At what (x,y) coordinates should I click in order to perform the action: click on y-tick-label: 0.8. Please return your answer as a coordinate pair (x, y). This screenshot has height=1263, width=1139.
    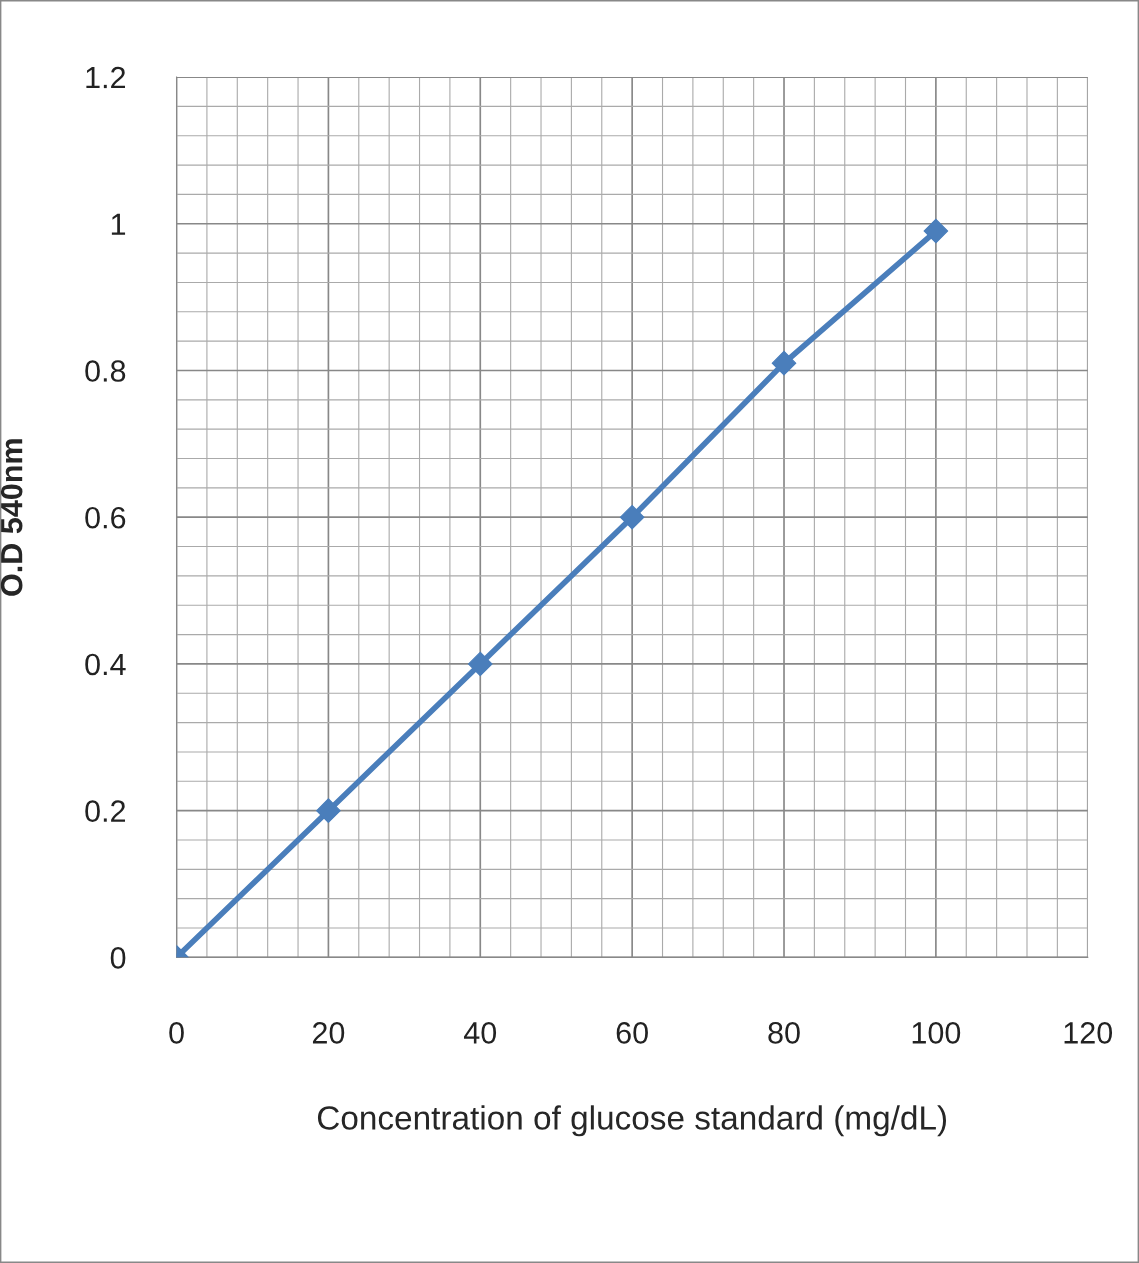
    Looking at the image, I should click on (105, 371).